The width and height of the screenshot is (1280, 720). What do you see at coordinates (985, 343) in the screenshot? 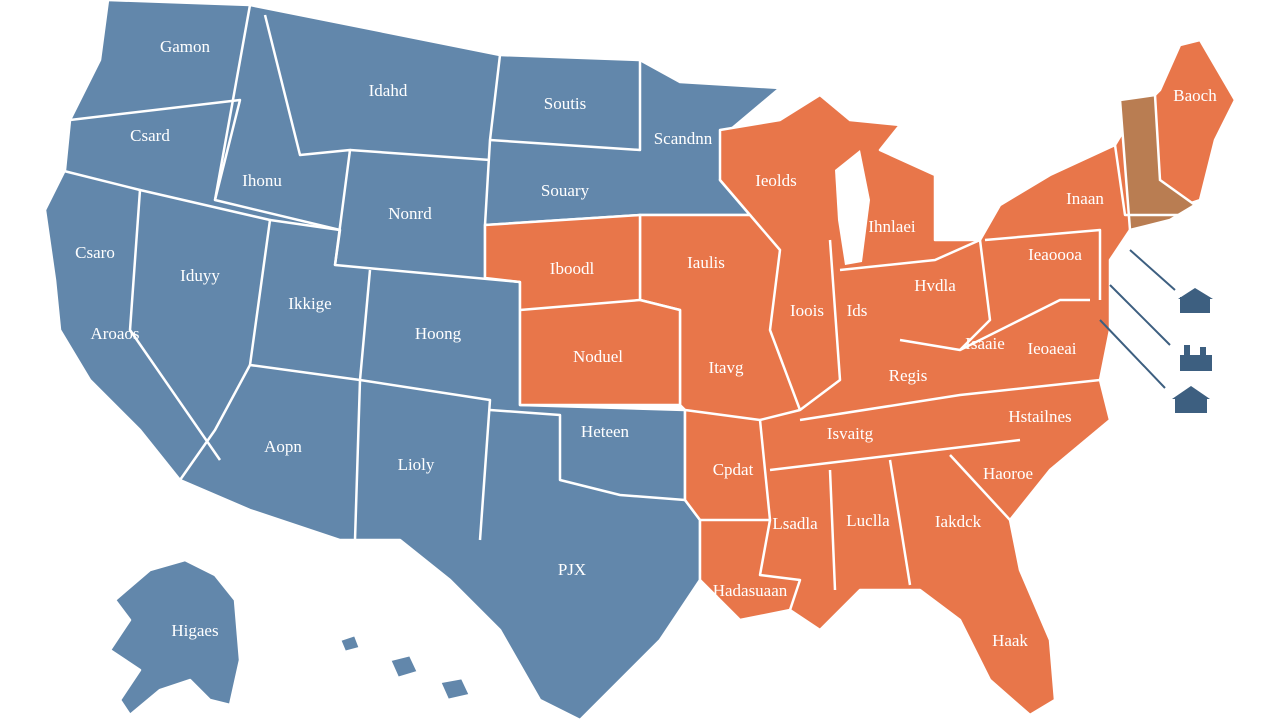
I see `state-label: Isaaie` at bounding box center [985, 343].